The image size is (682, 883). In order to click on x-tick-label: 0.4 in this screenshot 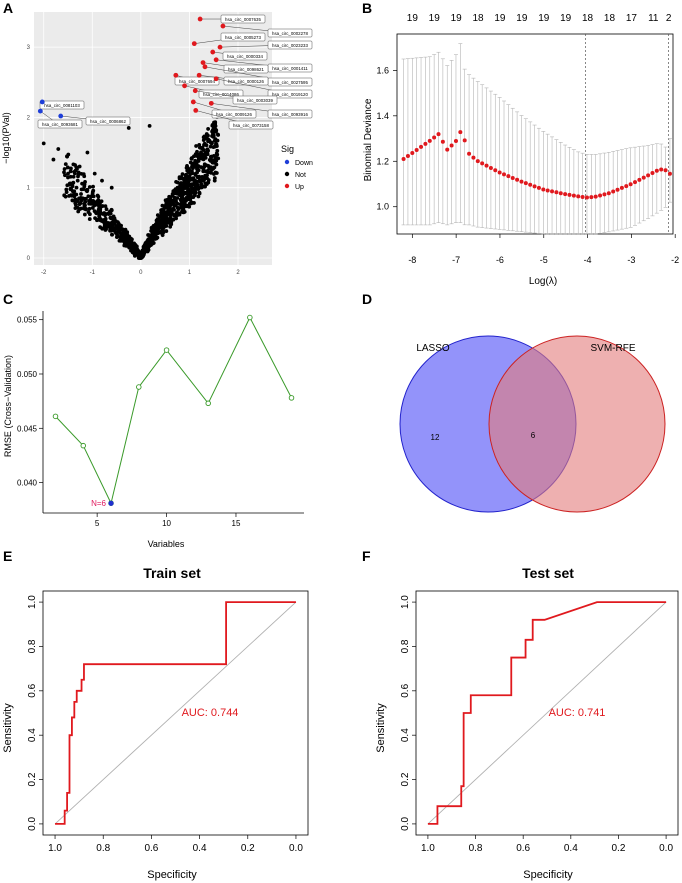, I will do `click(200, 848)`.